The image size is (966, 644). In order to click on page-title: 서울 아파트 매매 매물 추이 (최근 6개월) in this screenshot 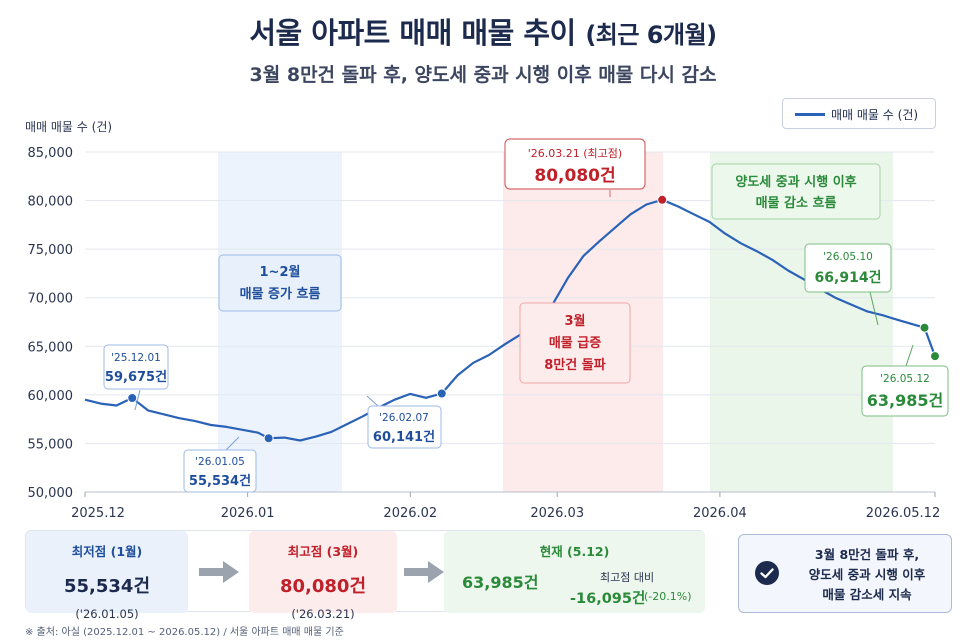, I will do `click(483, 31)`.